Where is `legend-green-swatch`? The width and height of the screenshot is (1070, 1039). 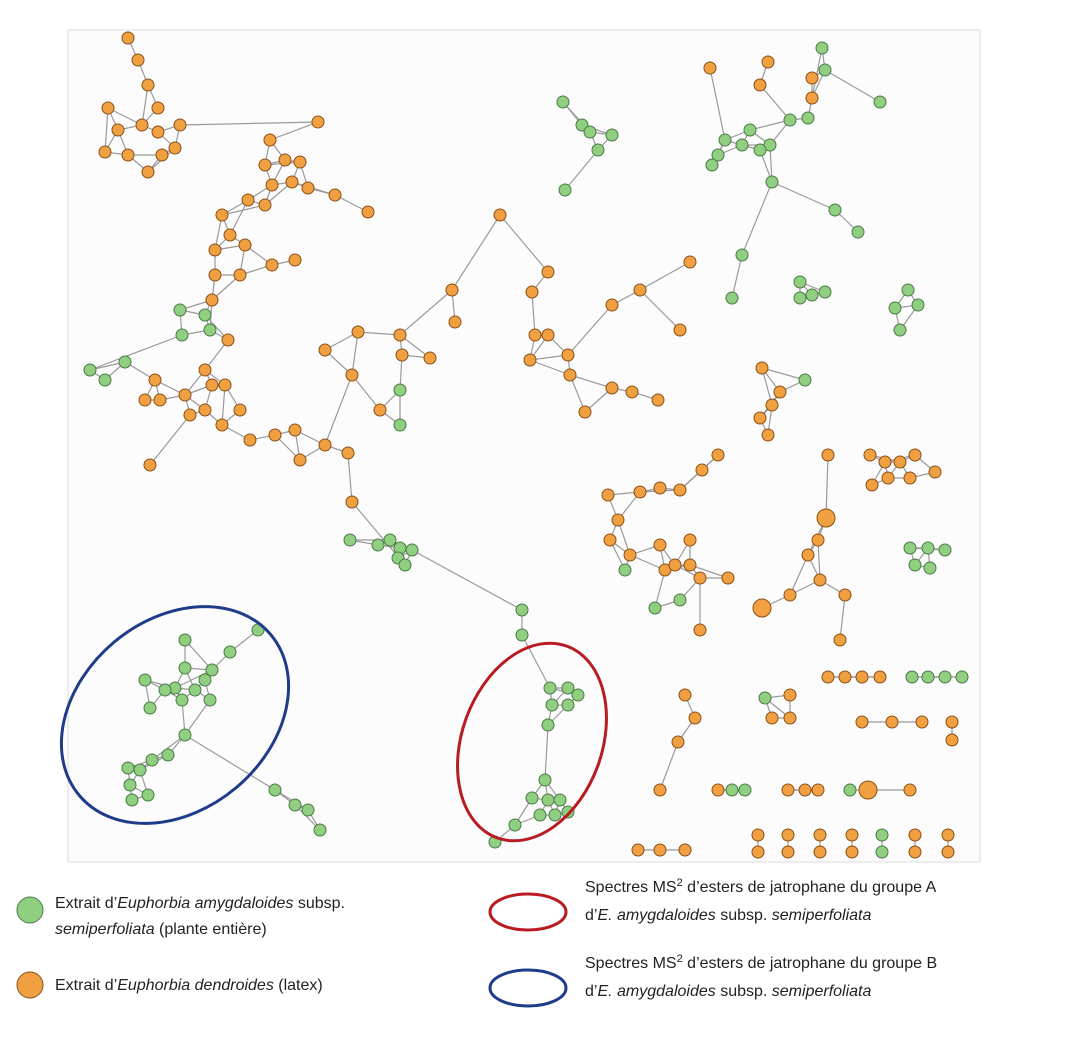 legend-green-swatch is located at coordinates (30, 910).